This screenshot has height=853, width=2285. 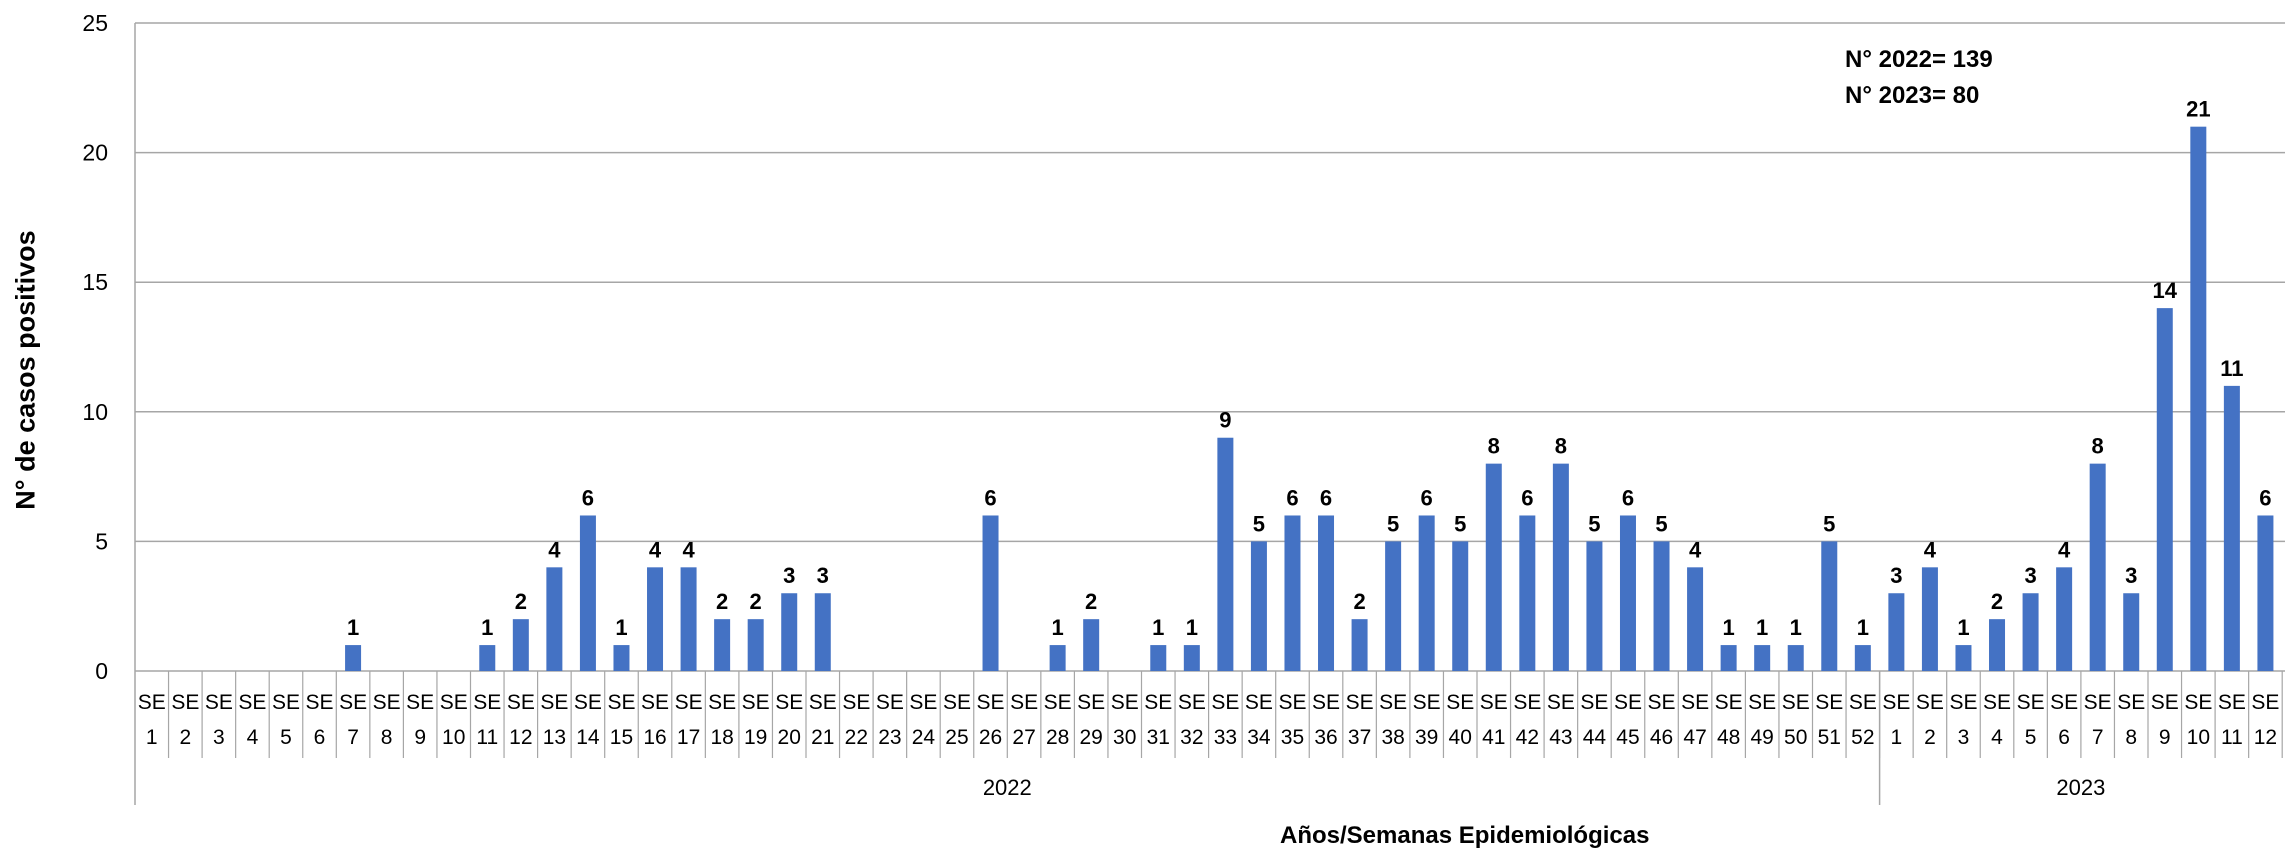 I want to click on group-label: 2023, so click(x=2080, y=787).